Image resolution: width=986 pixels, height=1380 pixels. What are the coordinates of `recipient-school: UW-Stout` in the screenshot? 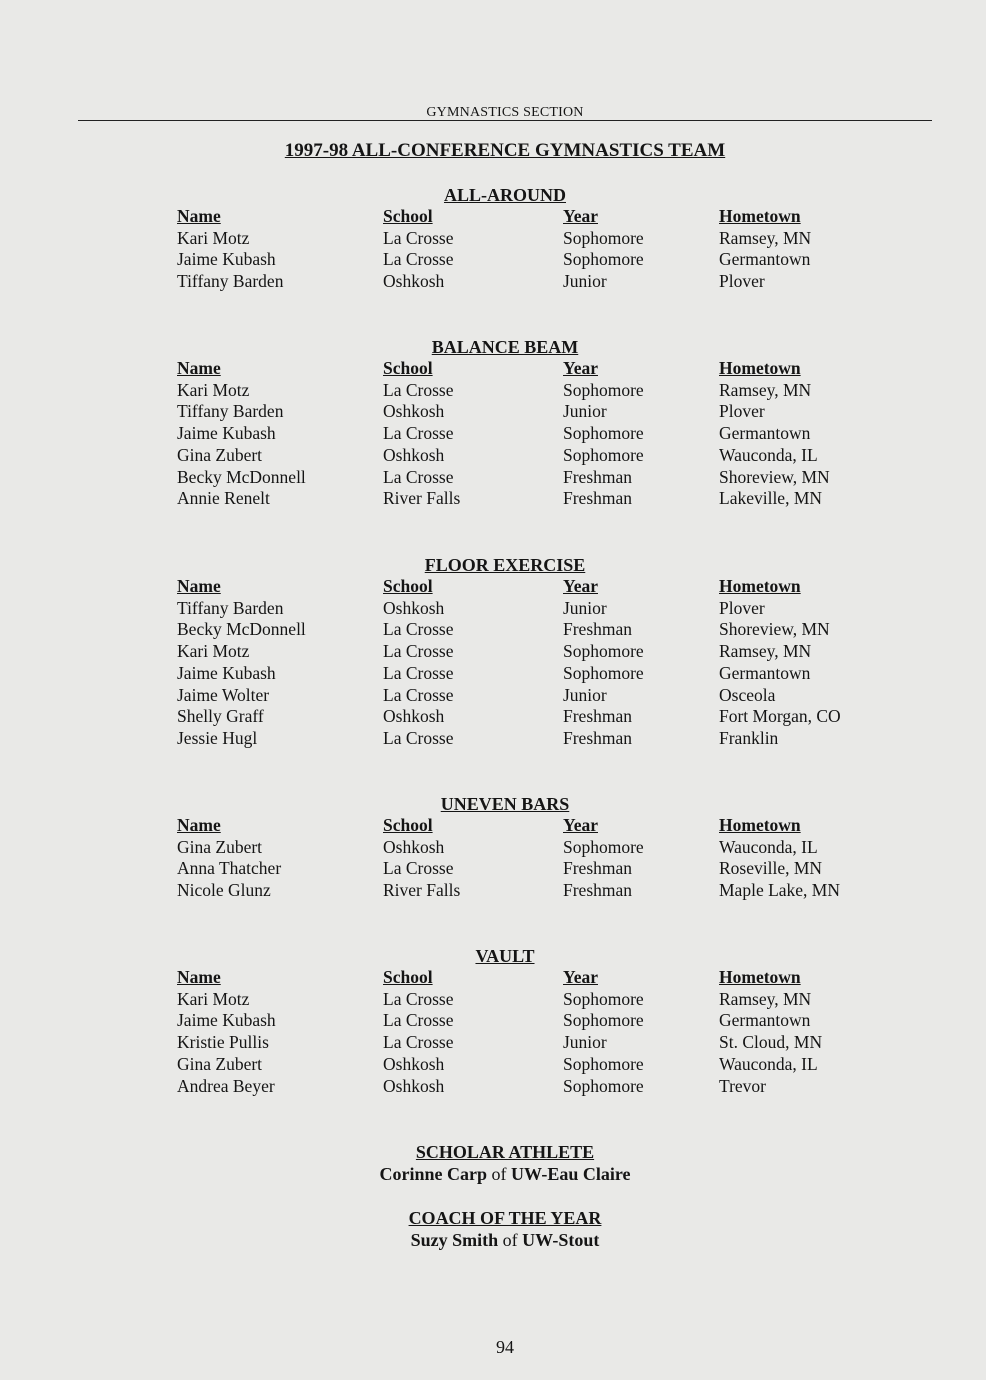 It's located at (561, 1240).